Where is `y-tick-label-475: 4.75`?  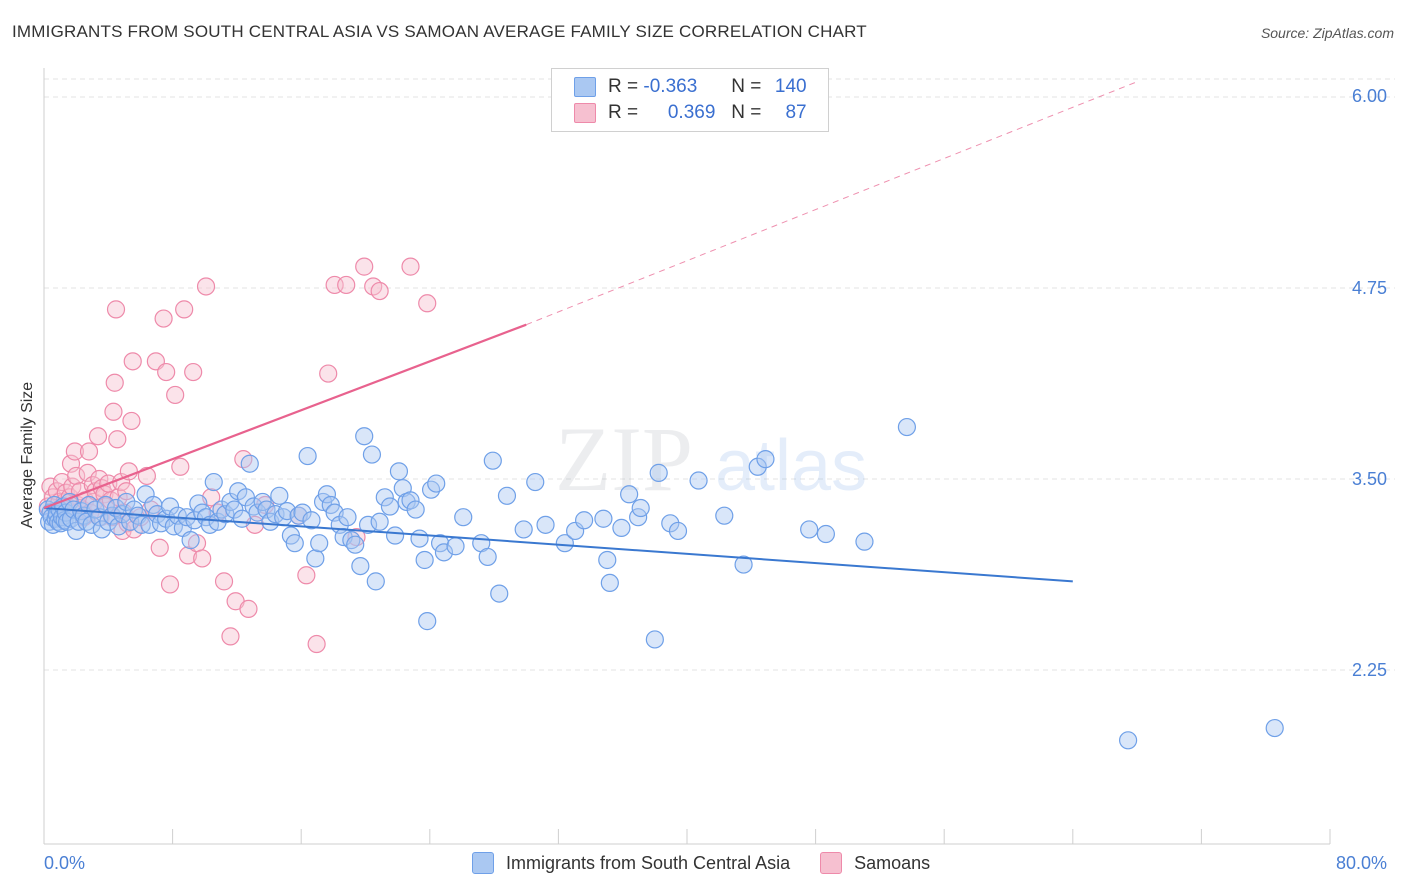
y-tick-label-475: 4.75 is located at coordinates (1370, 288).